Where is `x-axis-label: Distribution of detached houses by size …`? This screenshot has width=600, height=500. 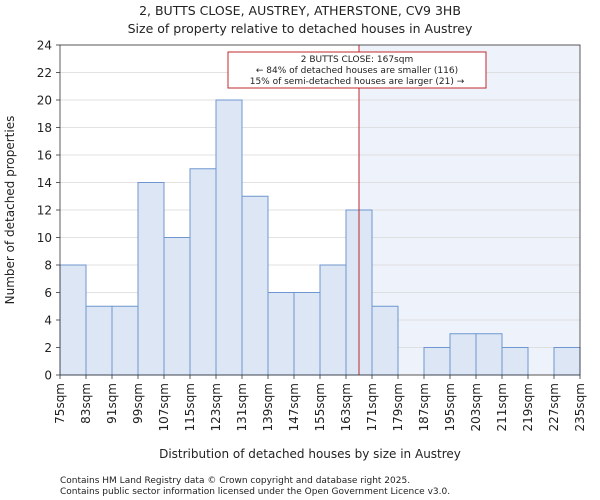 x-axis-label: Distribution of detached houses by size … is located at coordinates (310, 454).